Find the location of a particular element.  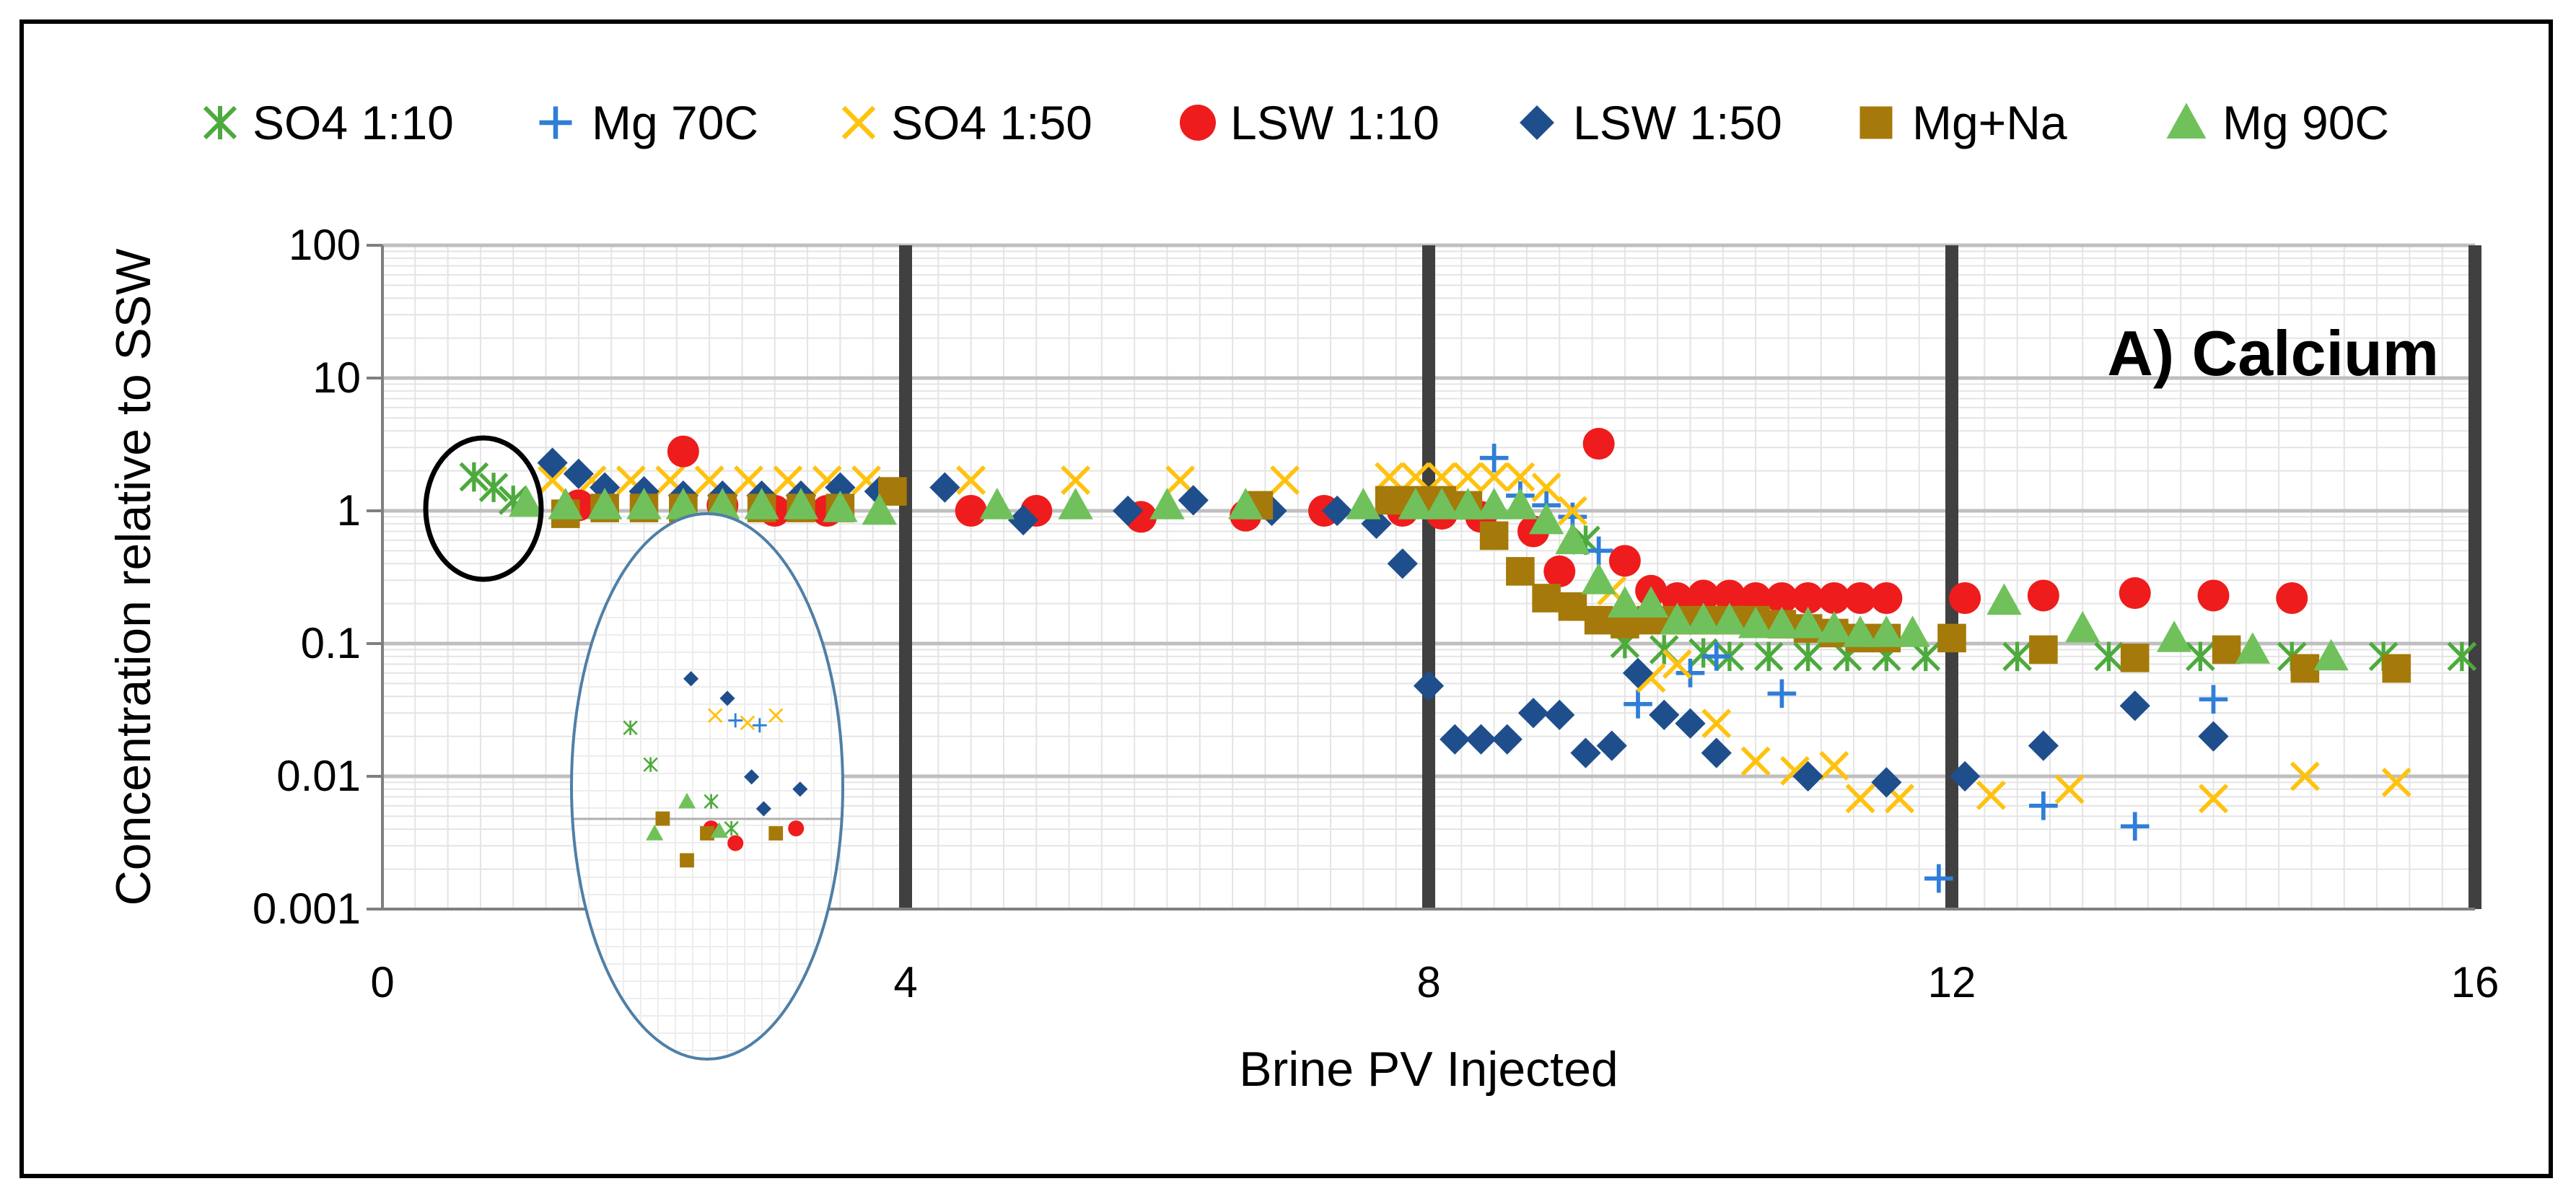

y-tick-labels: 0.001 0.01 0.1 1 10 100 is located at coordinates (307, 577).